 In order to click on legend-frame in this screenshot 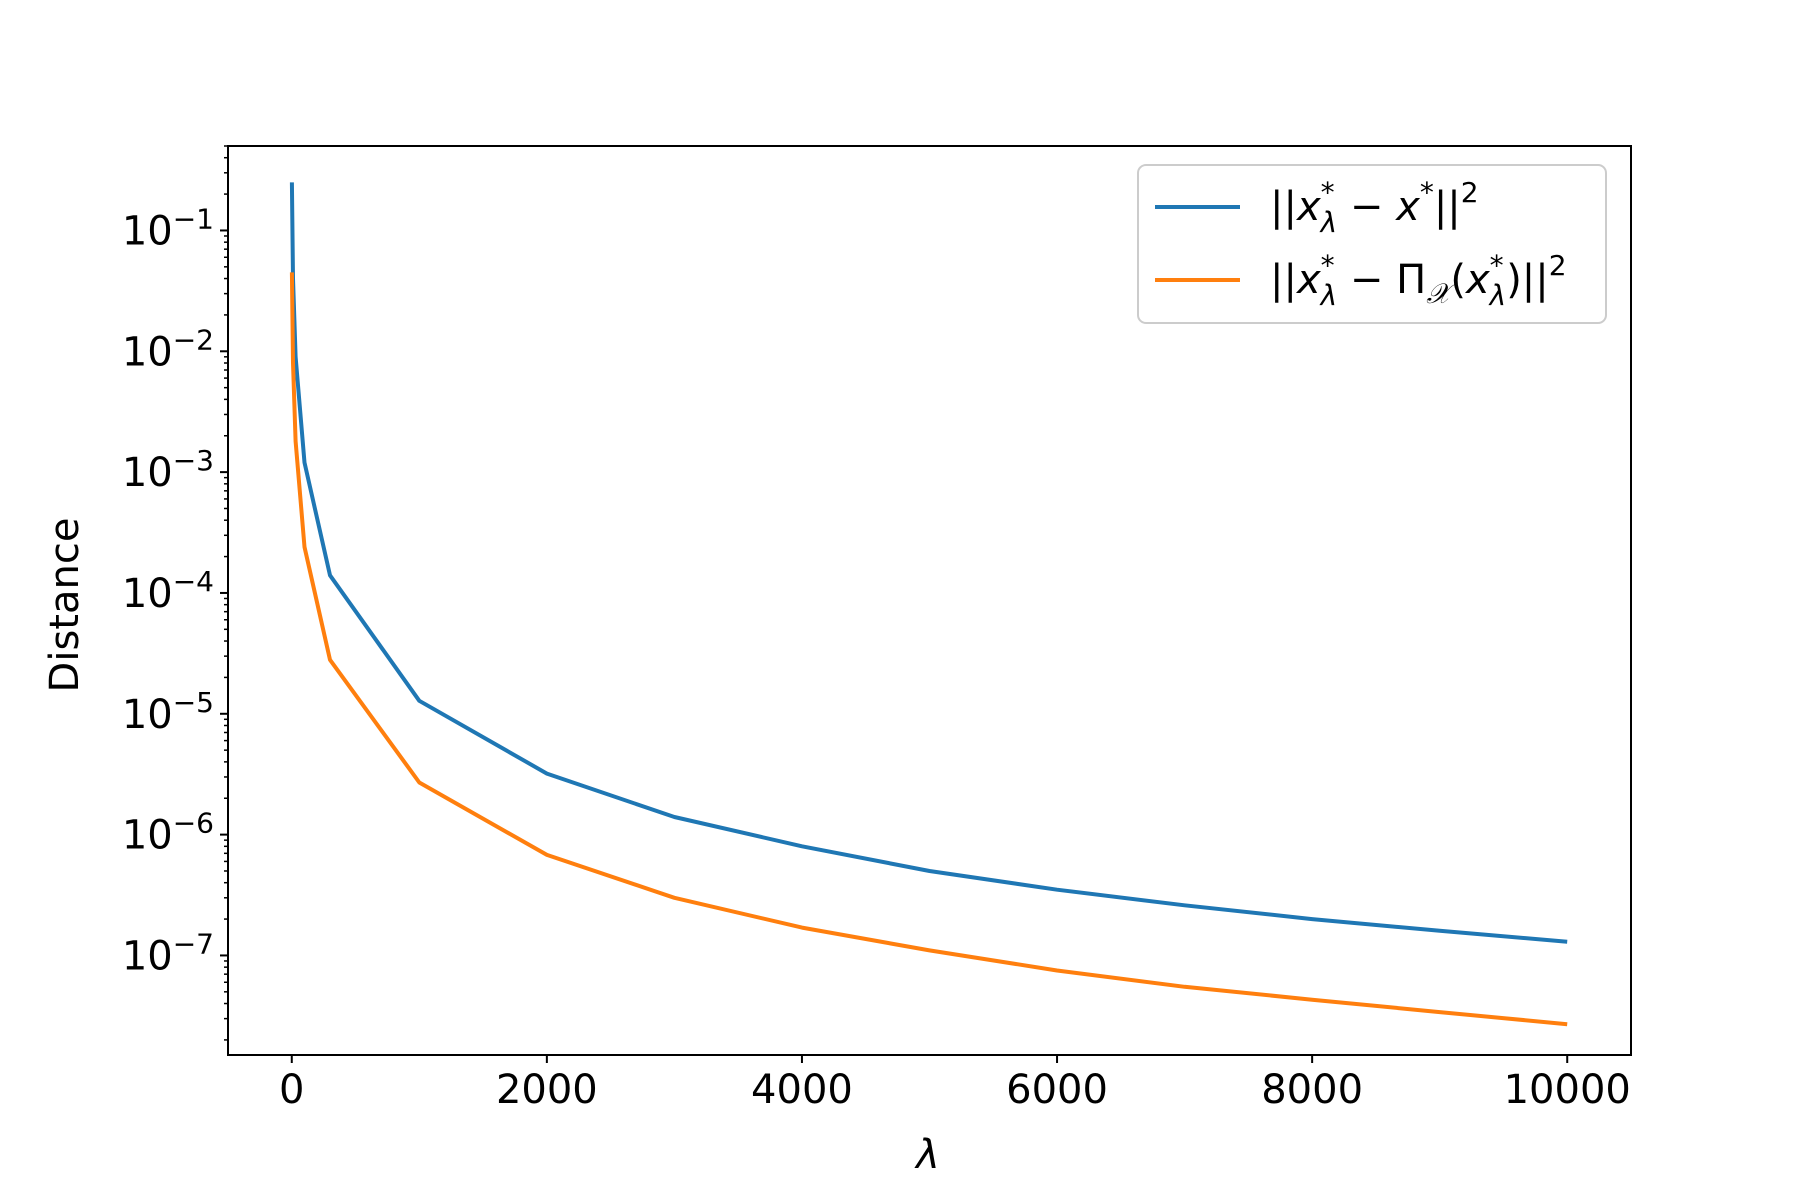, I will do `click(1372, 244)`.